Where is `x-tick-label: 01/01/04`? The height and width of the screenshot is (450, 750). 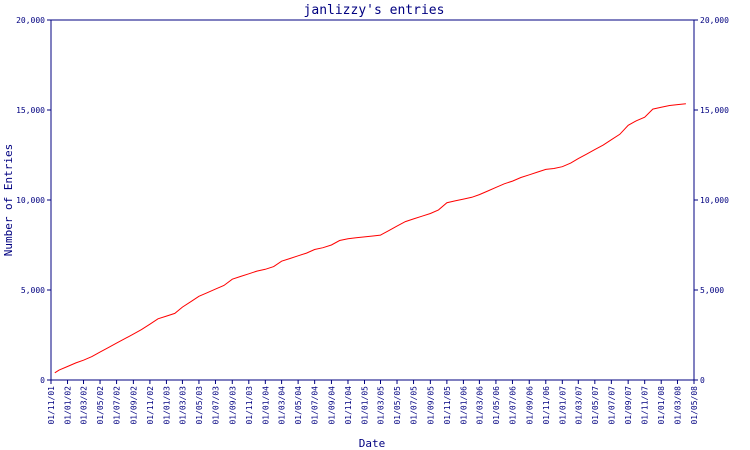
x-tick-label: 01/01/04 is located at coordinates (265, 405).